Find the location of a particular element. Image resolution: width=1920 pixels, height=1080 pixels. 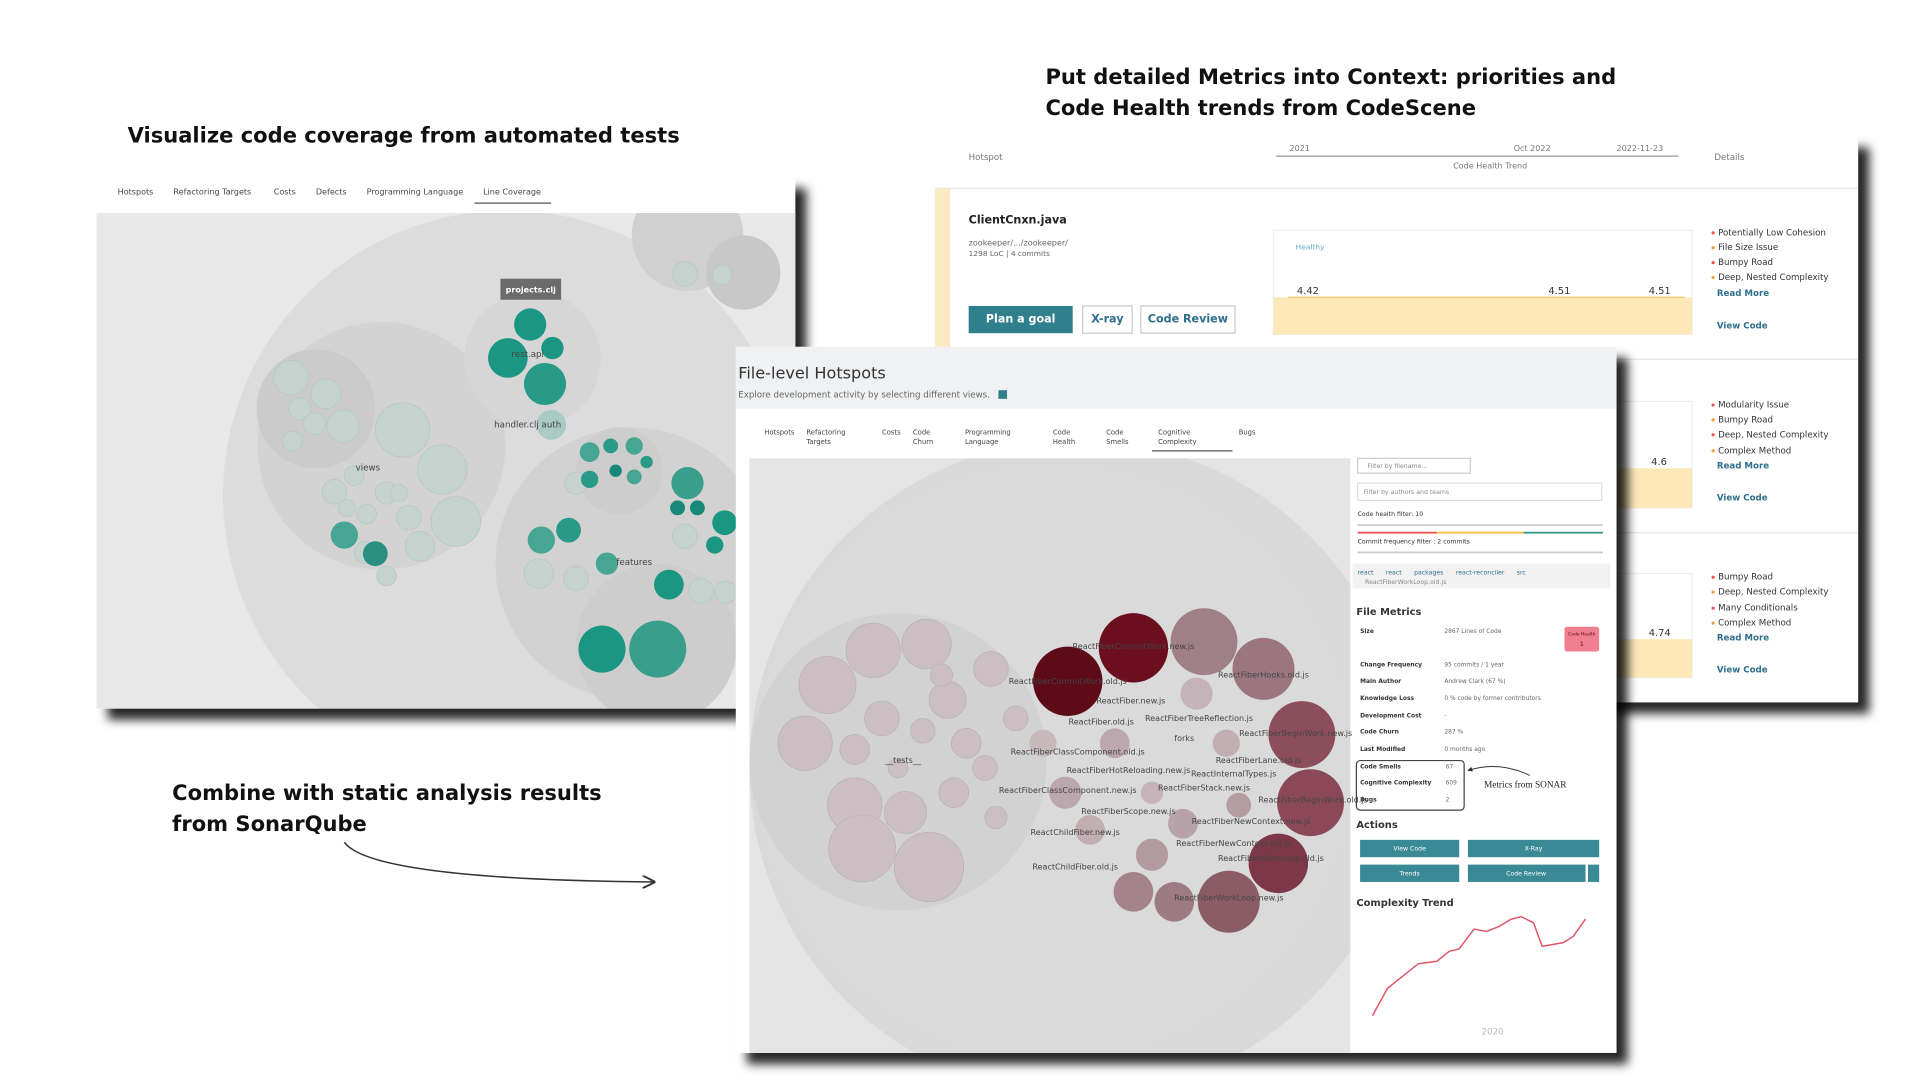

section-title: File Metrics is located at coordinates (1388, 612).